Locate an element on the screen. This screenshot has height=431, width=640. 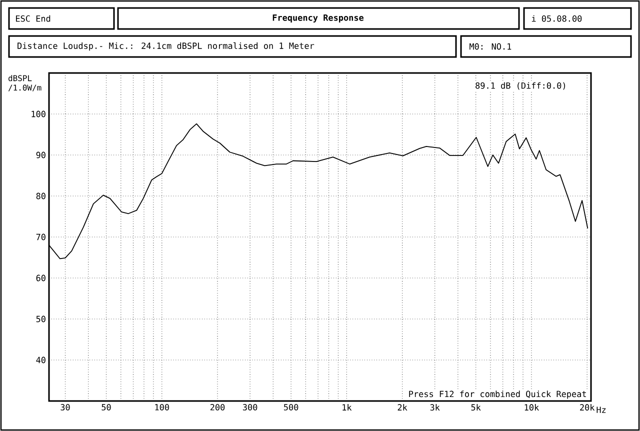
x-tick-label: 5k is located at coordinates (476, 407).